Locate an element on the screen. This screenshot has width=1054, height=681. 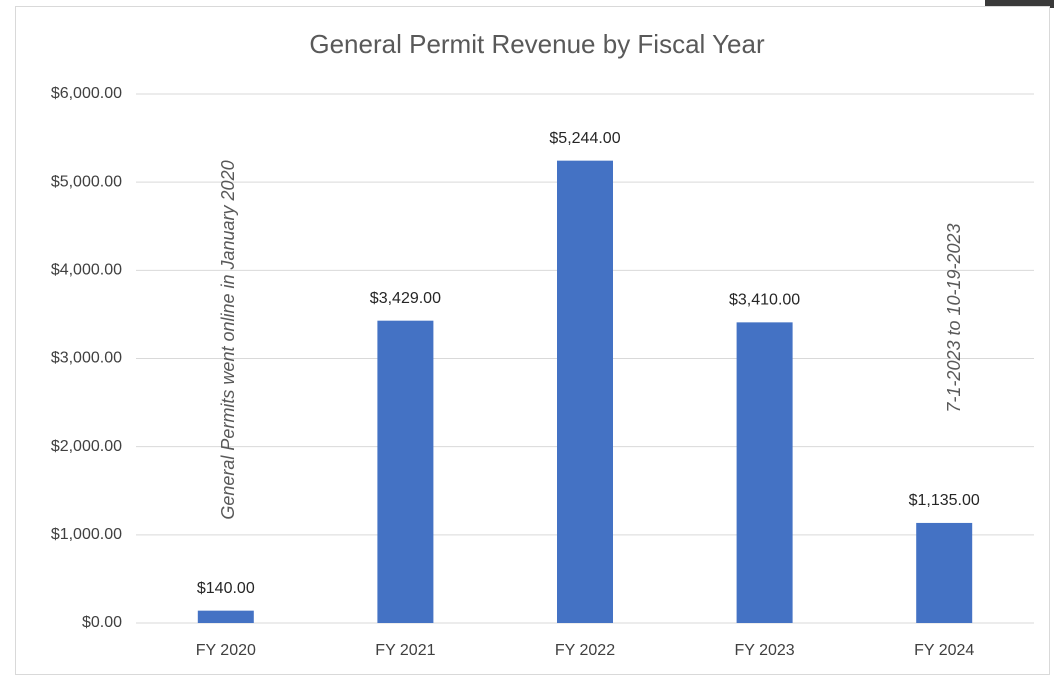
x-tick-label: FY 2020 is located at coordinates (226, 650).